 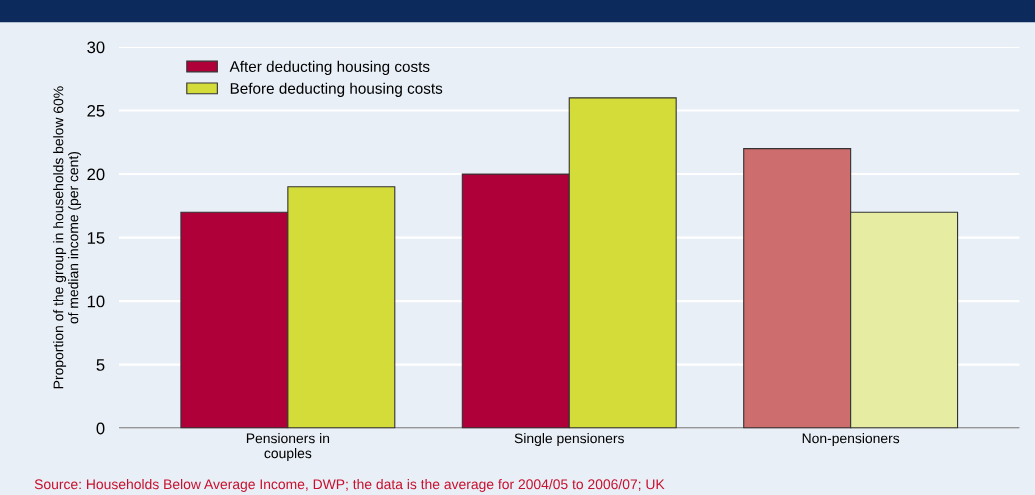 What do you see at coordinates (288, 447) in the screenshot?
I see `x-tick-label: Pensioners in couples` at bounding box center [288, 447].